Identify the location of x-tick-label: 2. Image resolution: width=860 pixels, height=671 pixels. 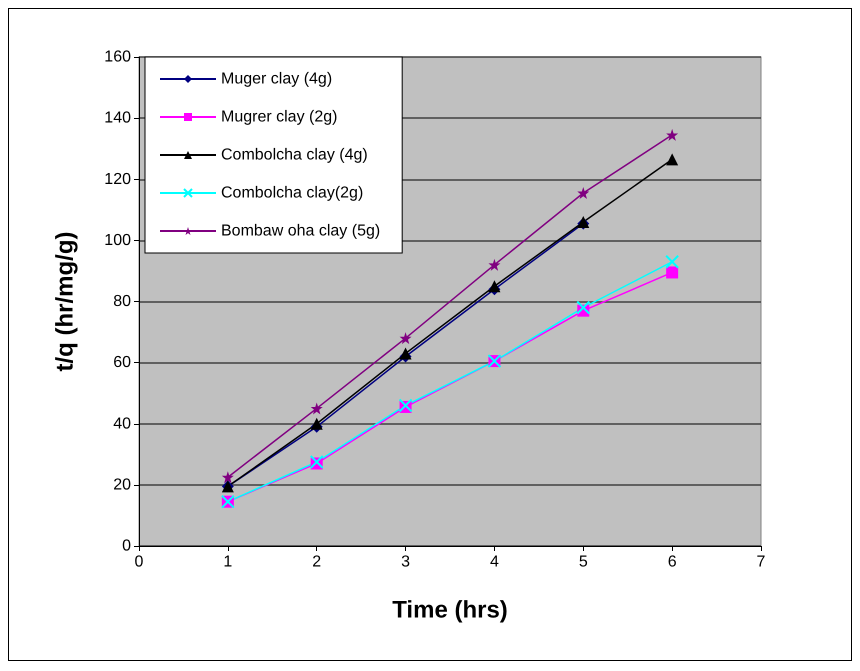
(317, 562).